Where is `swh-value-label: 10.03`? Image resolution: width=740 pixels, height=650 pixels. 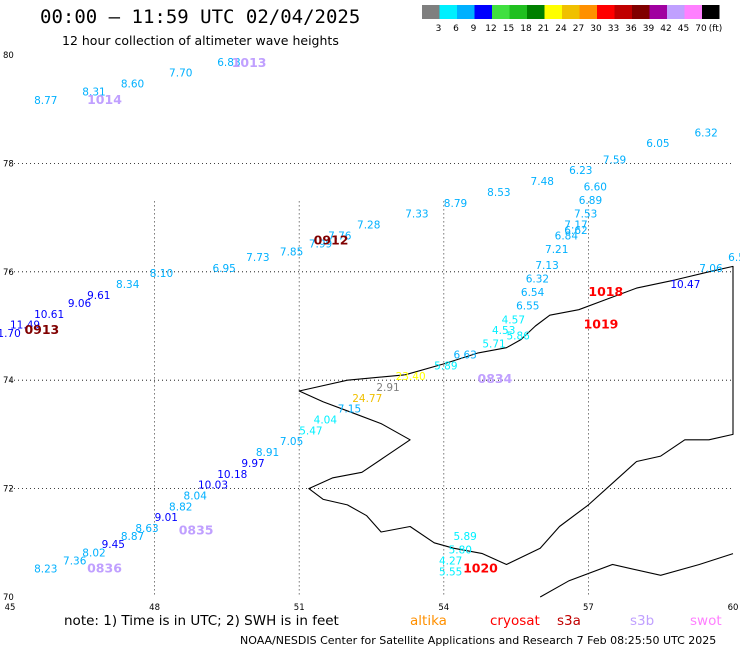 swh-value-label: 10.03 is located at coordinates (213, 486).